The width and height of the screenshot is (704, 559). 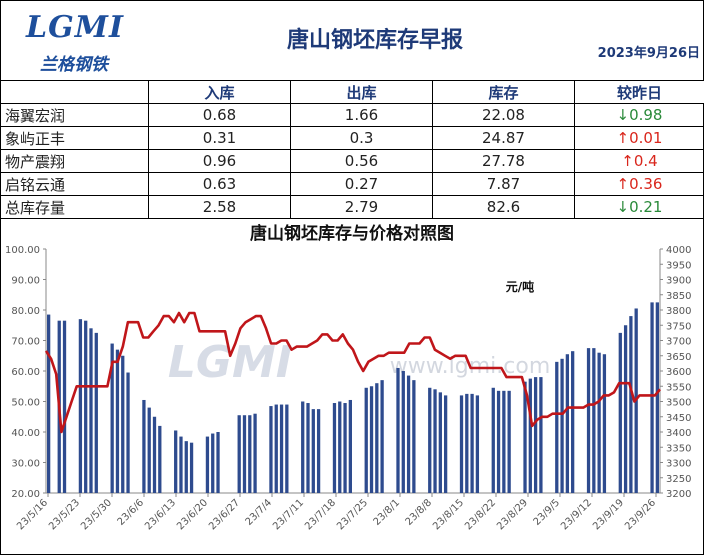 I want to click on change-cell: ↓0.98, so click(x=639, y=115).